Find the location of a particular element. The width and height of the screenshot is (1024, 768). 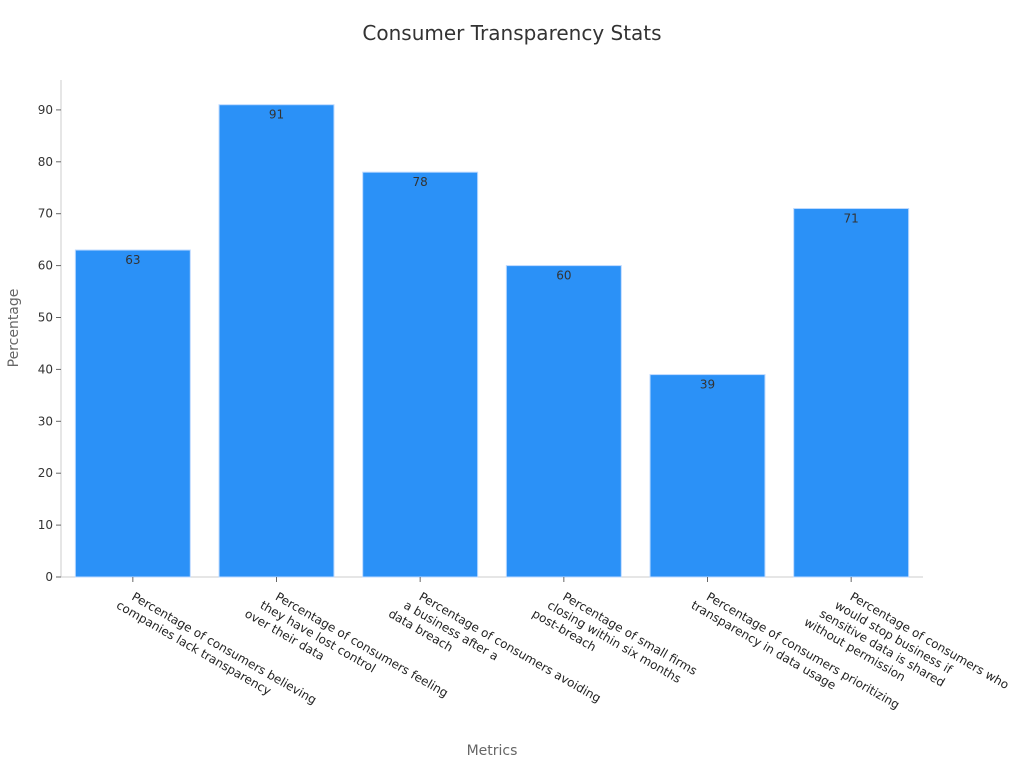

x-axis-label: Metrics is located at coordinates (492, 751).